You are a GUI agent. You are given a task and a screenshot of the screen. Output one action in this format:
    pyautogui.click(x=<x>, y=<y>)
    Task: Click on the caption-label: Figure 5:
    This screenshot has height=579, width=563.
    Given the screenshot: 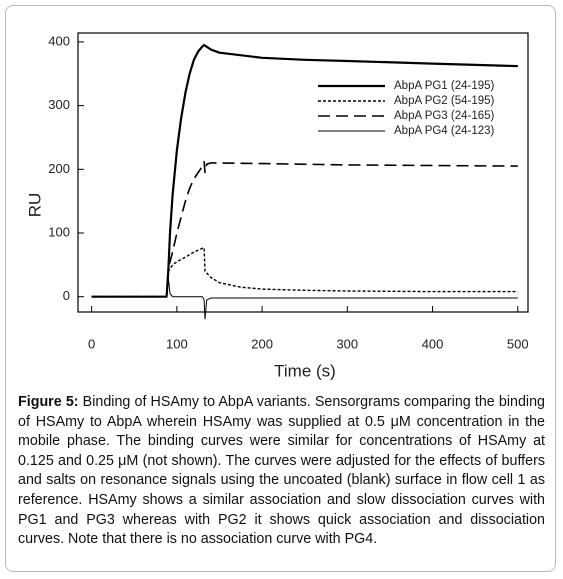 What is the action you would take?
    pyautogui.click(x=48, y=402)
    